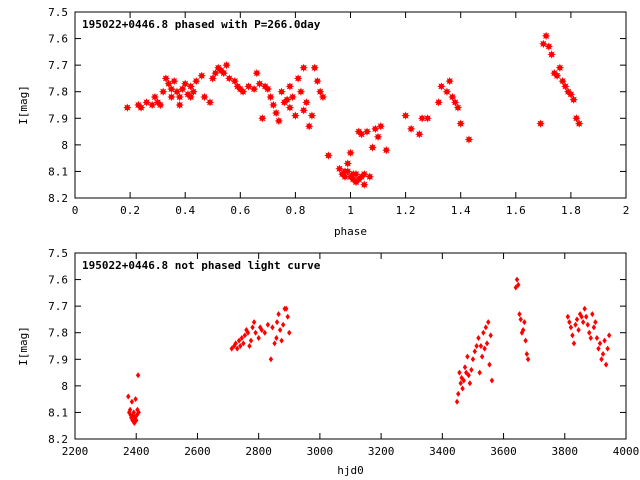  Describe the element at coordinates (295, 210) in the screenshot. I see `x-tick-label: 0.8` at that location.